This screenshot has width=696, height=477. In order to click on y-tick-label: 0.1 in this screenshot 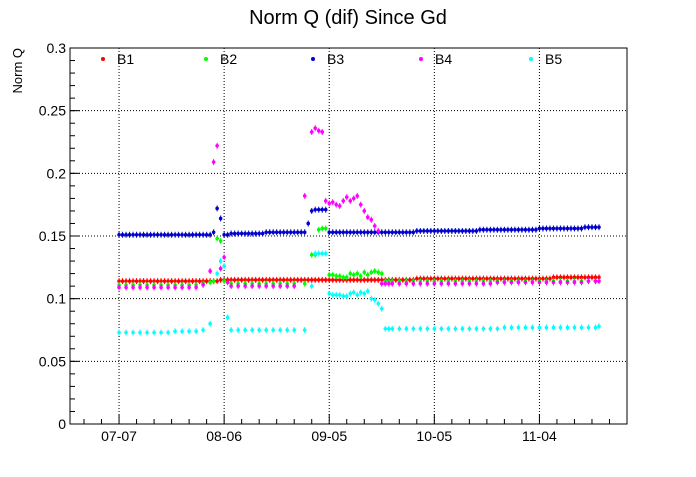, I will do `click(57, 299)`.